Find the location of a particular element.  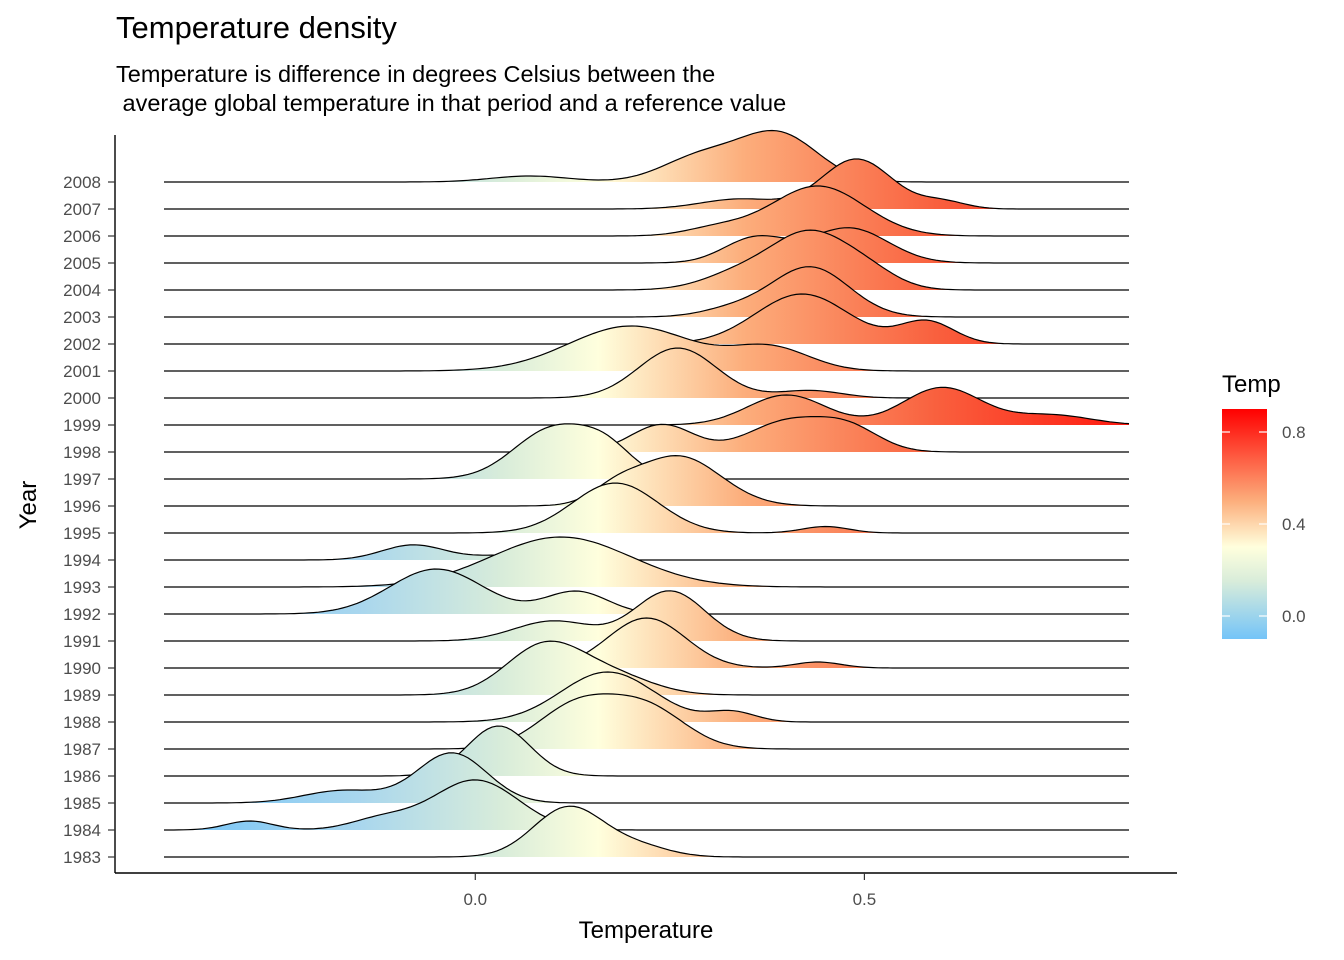

ridge-fill-2008 is located at coordinates (646, 156).